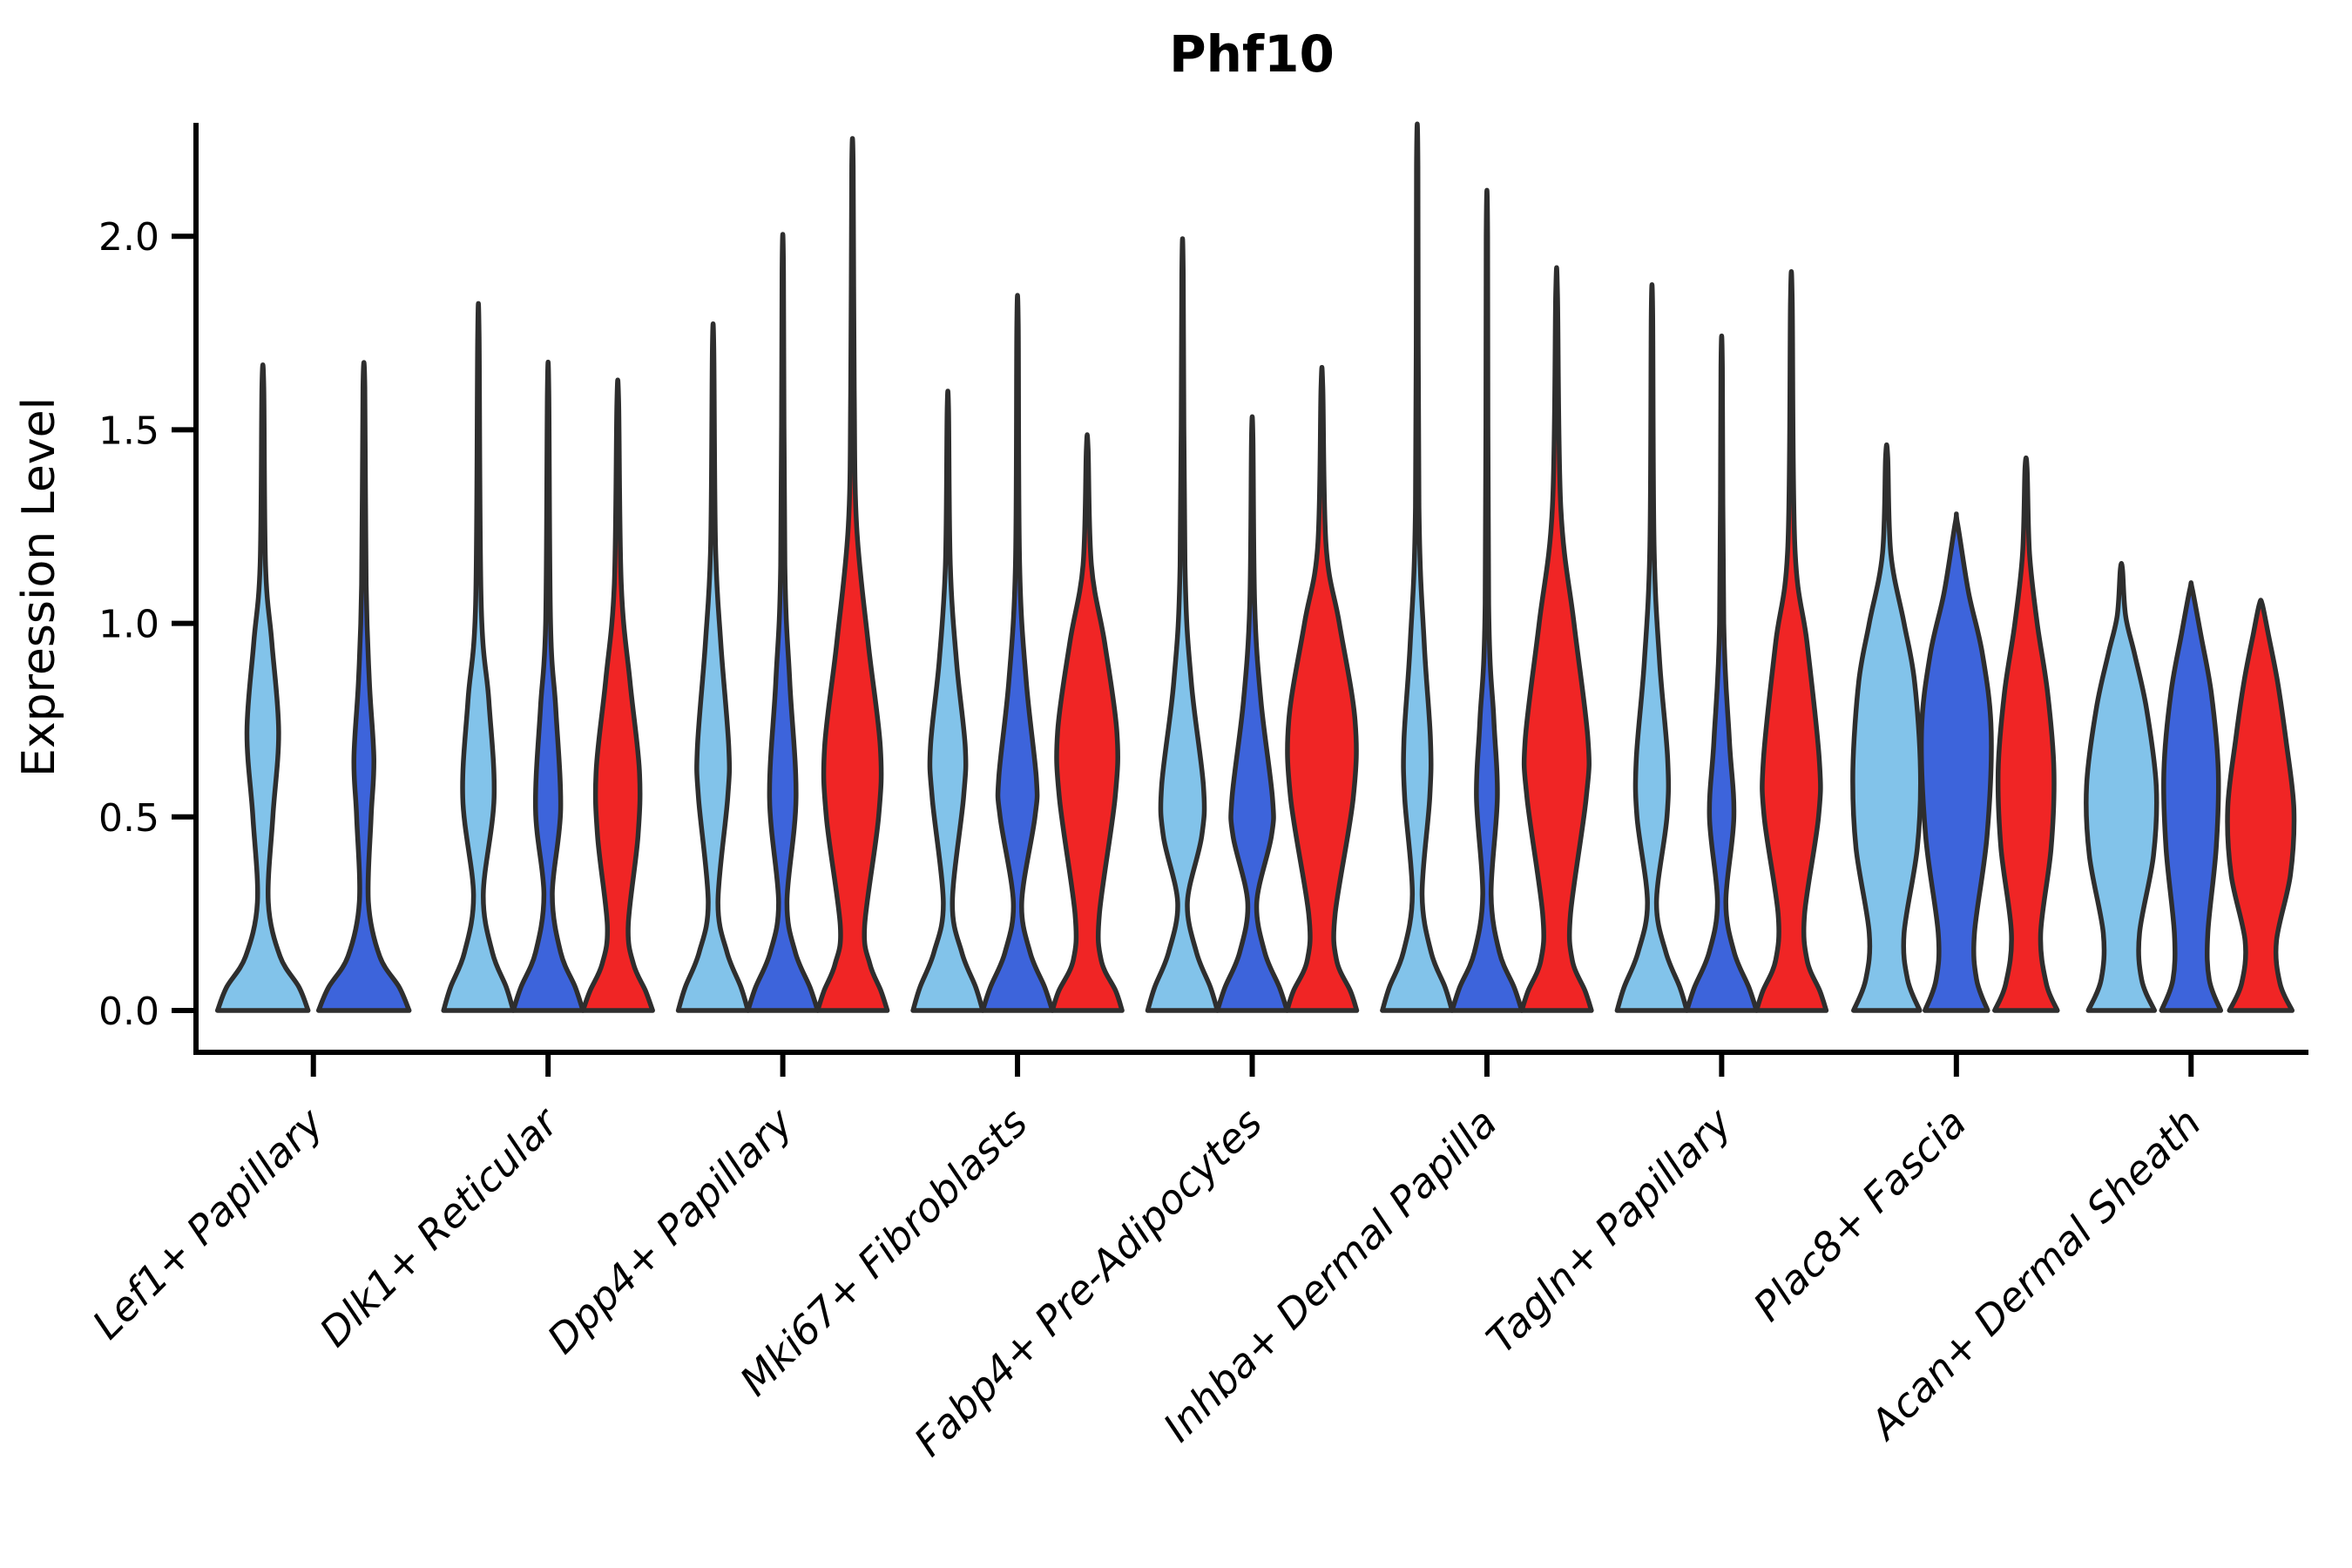  Describe the element at coordinates (129, 818) in the screenshot. I see `y-tick-label: 0.5` at that location.